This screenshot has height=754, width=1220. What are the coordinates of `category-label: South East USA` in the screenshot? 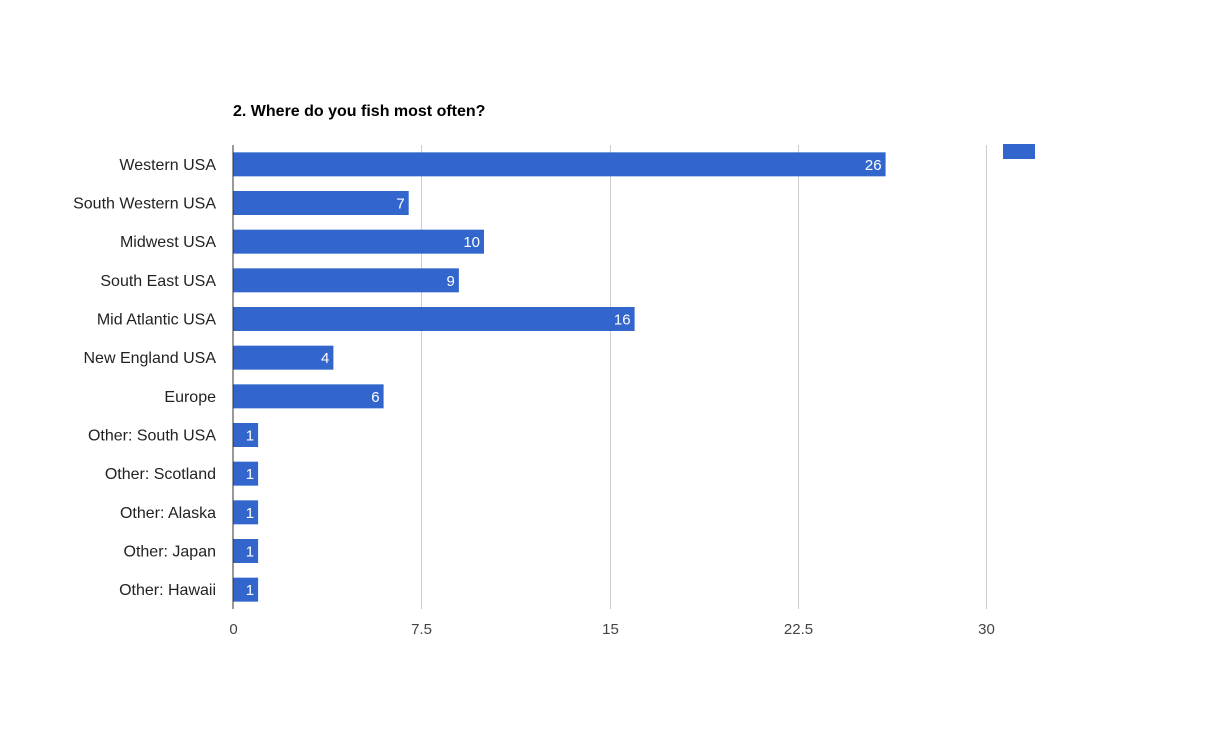 It's located at (158, 281).